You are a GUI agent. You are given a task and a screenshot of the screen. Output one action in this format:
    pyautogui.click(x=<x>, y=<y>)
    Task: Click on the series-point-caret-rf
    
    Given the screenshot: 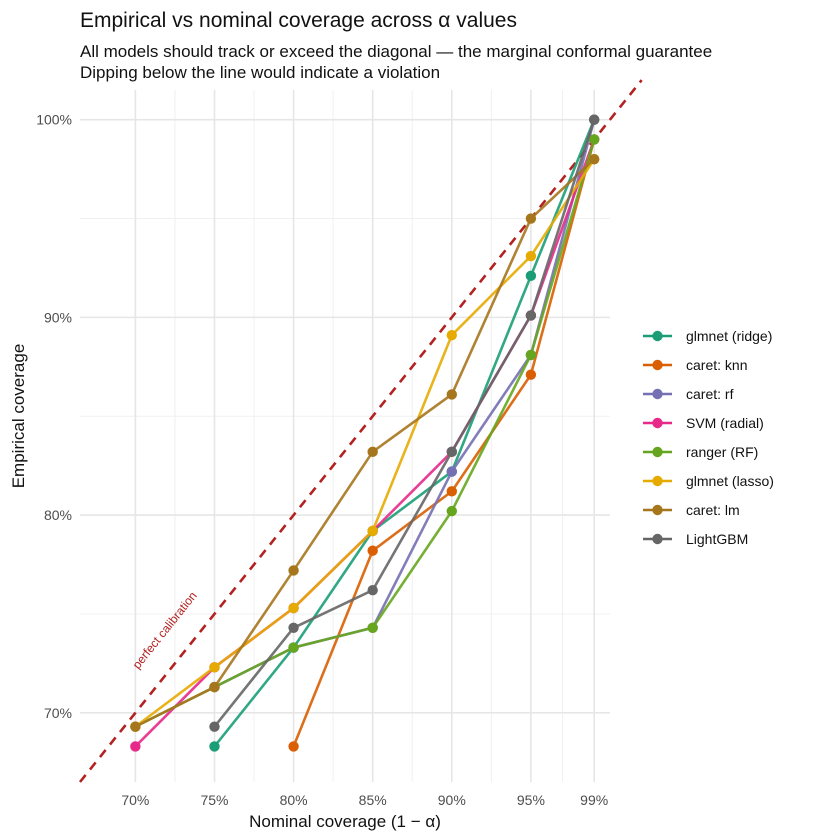 What is the action you would take?
    pyautogui.click(x=451, y=471)
    